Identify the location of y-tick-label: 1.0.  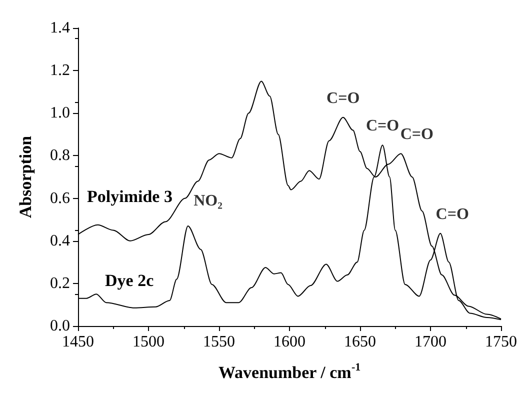
(60, 113).